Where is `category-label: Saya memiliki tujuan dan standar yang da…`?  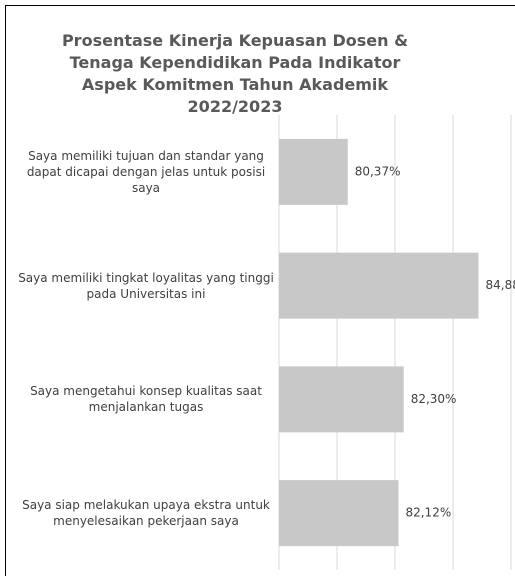 category-label: Saya memiliki tujuan dan standar yang da… is located at coordinates (146, 171).